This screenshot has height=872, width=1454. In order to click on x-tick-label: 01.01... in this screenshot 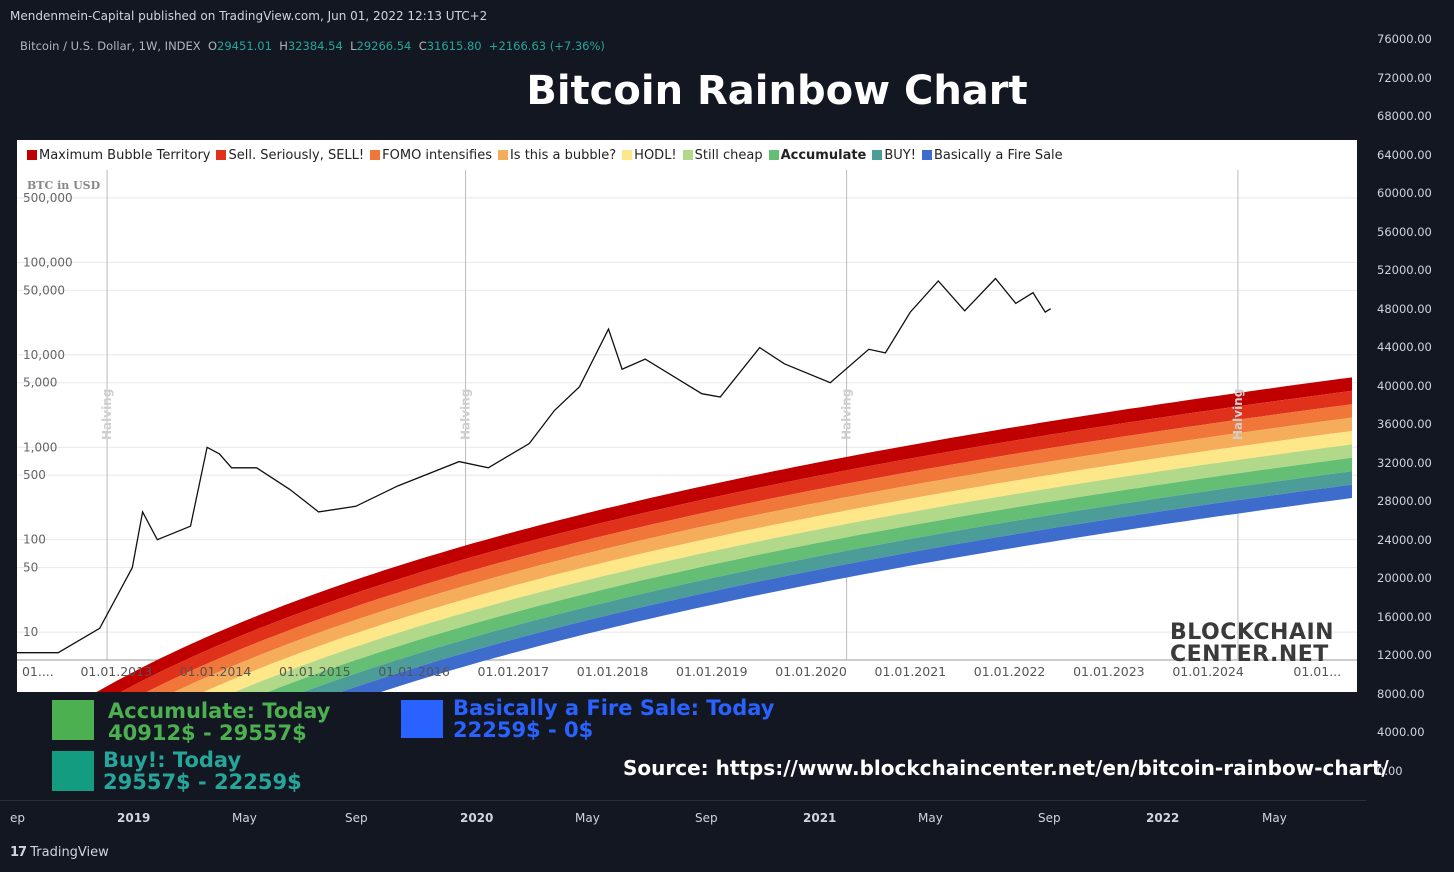, I will do `click(1317, 671)`.